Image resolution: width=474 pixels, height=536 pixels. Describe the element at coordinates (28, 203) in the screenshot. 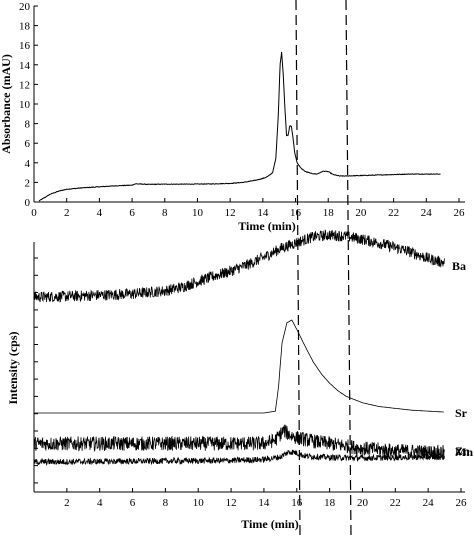

I see `top-y-tick-label: 0` at that location.